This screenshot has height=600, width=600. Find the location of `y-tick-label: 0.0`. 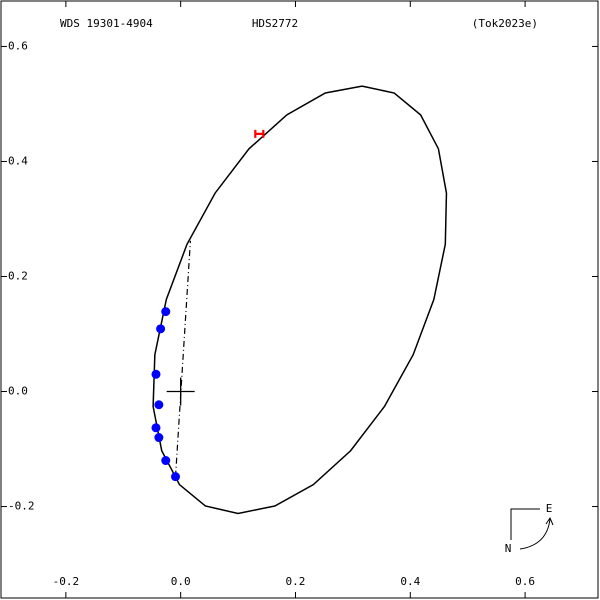

y-tick-label: 0.0 is located at coordinates (18, 391).